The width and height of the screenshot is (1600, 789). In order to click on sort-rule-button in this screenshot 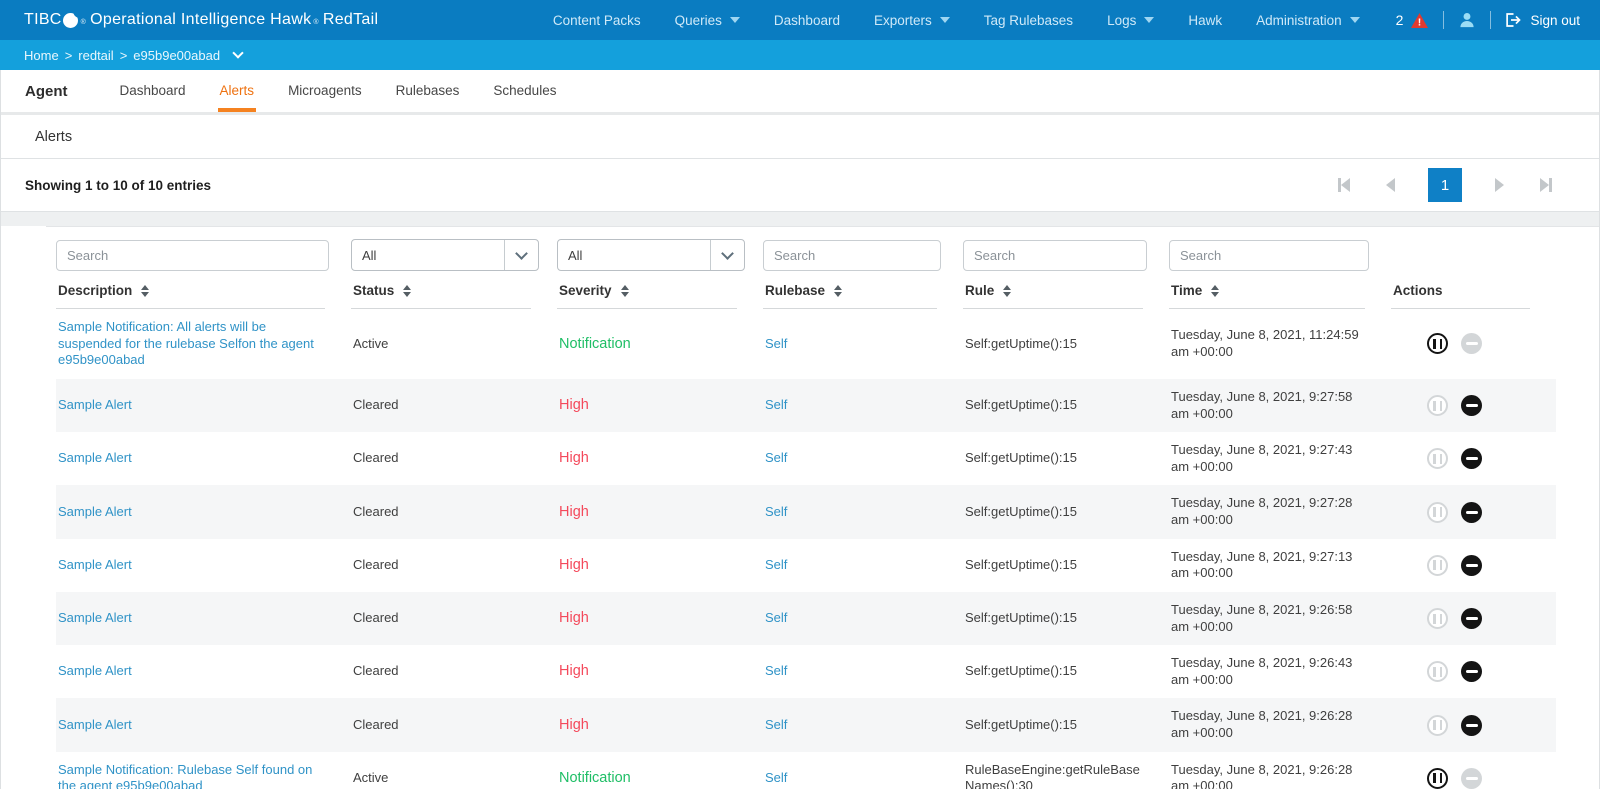, I will do `click(1007, 290)`.